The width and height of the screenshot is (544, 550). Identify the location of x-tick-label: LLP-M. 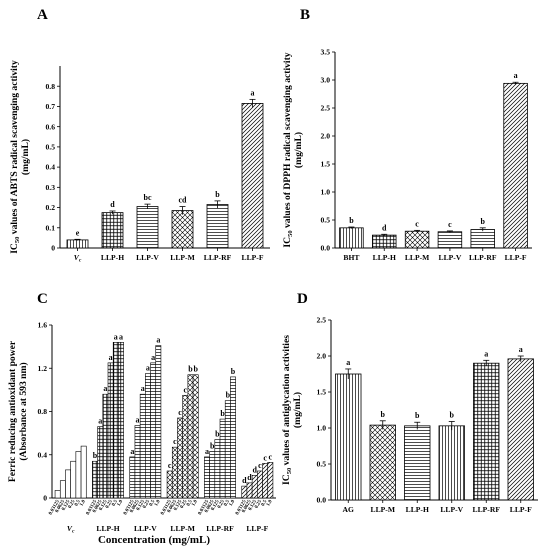
(383, 509).